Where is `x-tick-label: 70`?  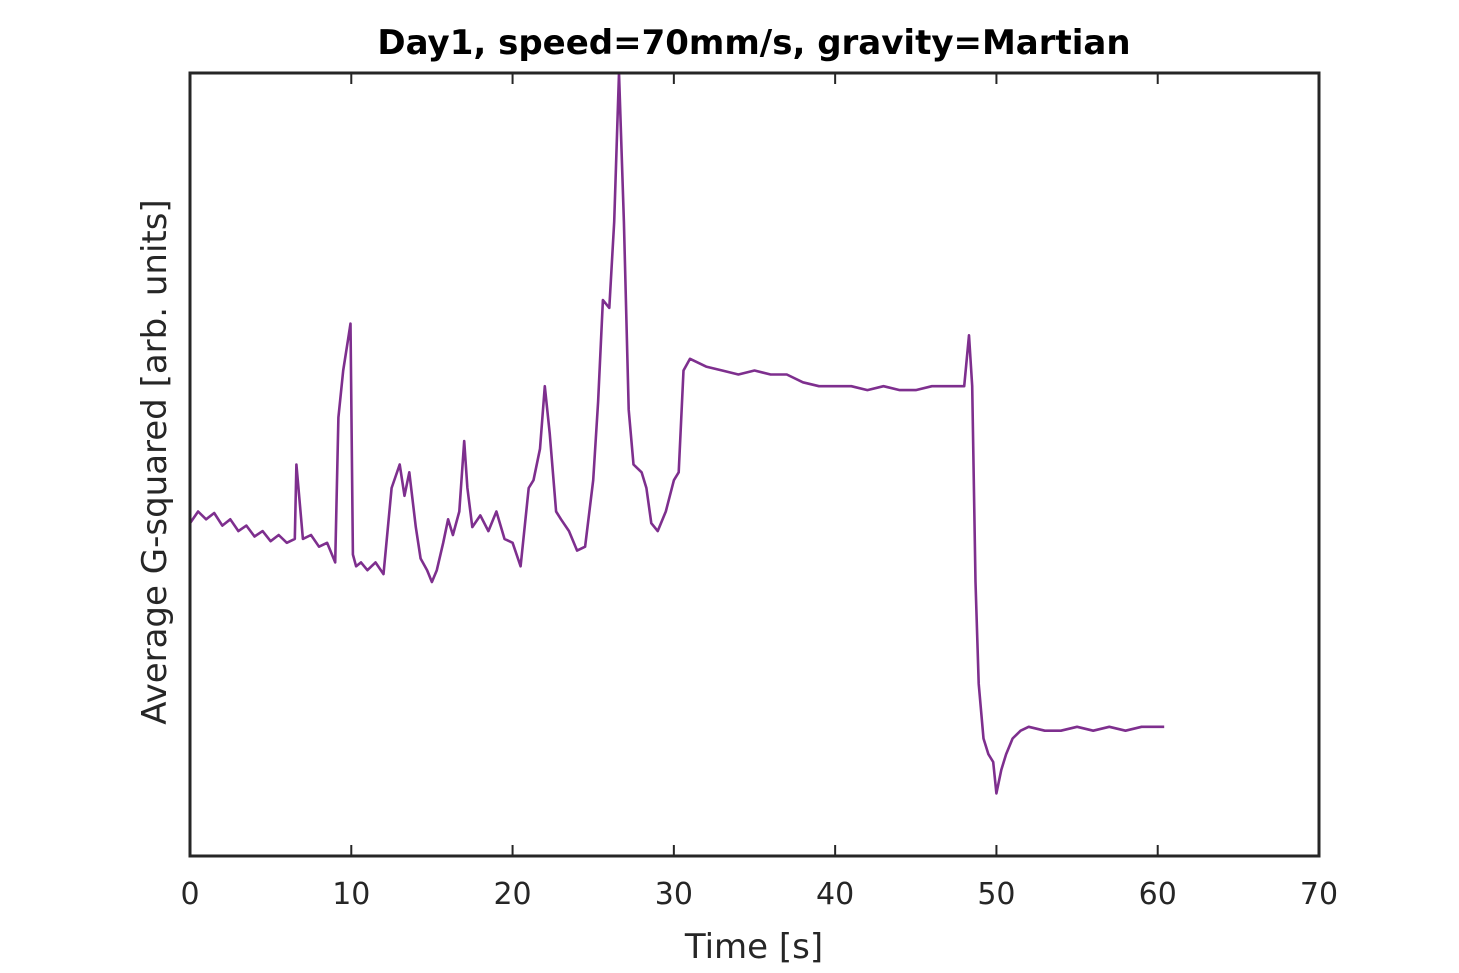 x-tick-label: 70 is located at coordinates (1319, 894).